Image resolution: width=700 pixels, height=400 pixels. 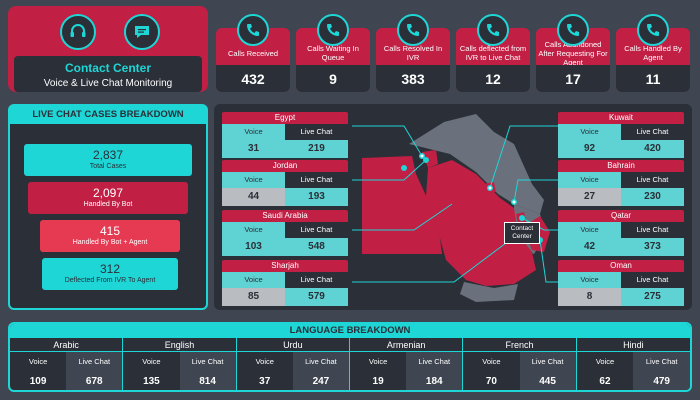 What do you see at coordinates (589, 197) in the screenshot?
I see `voice-value: 27` at bounding box center [589, 197].